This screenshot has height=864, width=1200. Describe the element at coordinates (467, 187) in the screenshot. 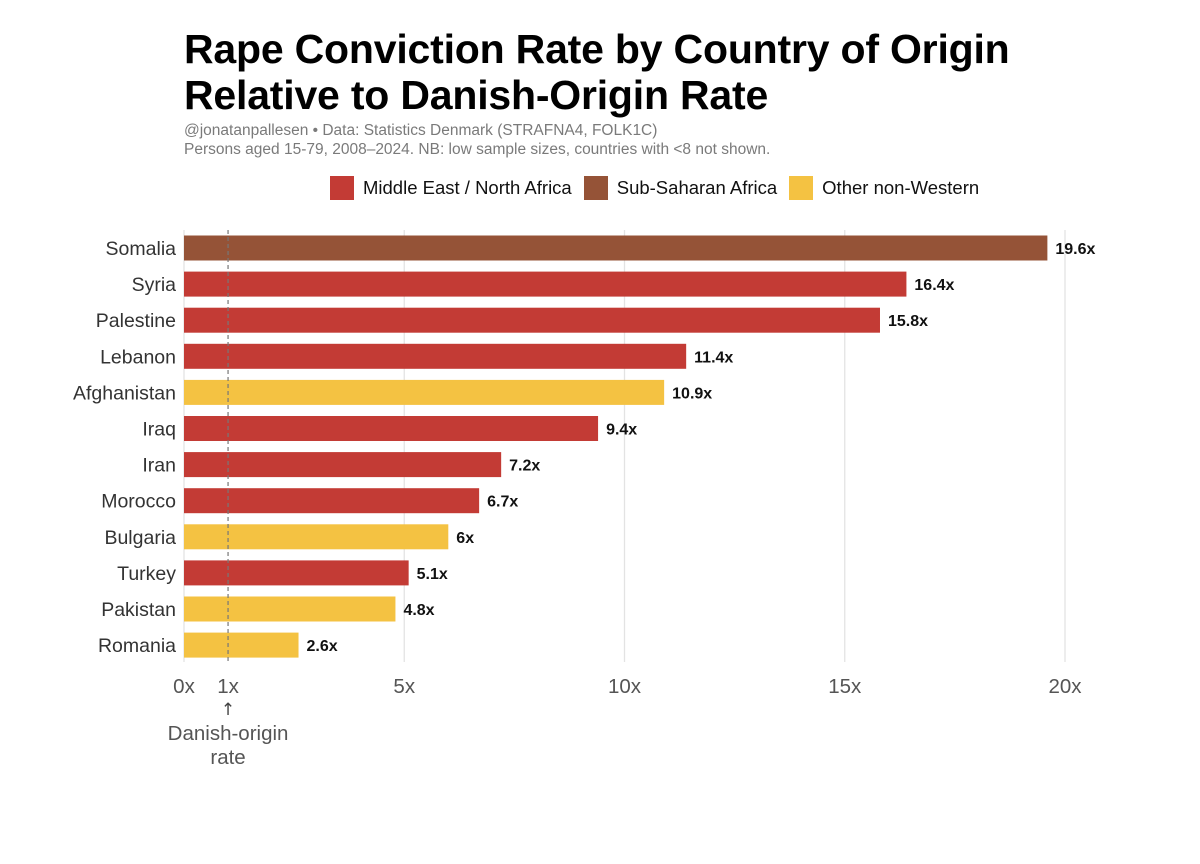

I see `legend-label-mena: Middle East / North Africa` at that location.